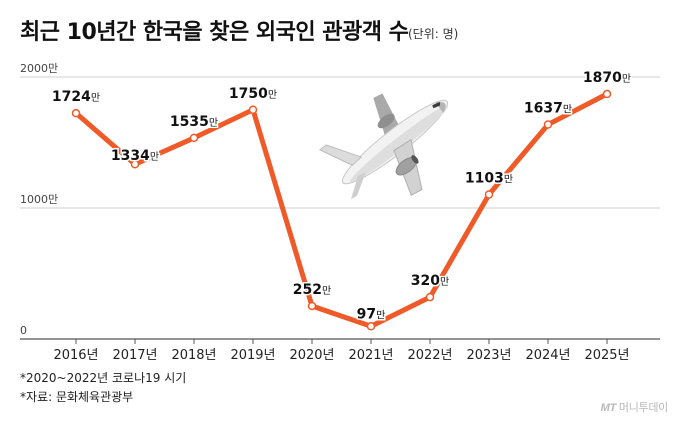 This screenshot has height=421, width=680. Describe the element at coordinates (602, 78) in the screenshot. I see `value-label-number: 1870` at that location.